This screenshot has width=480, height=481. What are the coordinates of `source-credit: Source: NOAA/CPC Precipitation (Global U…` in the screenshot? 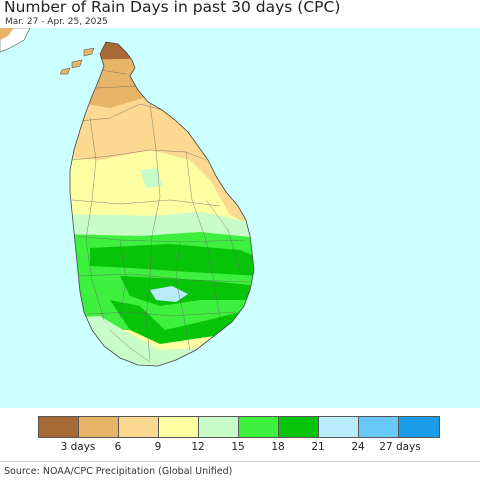 It's located at (118, 471).